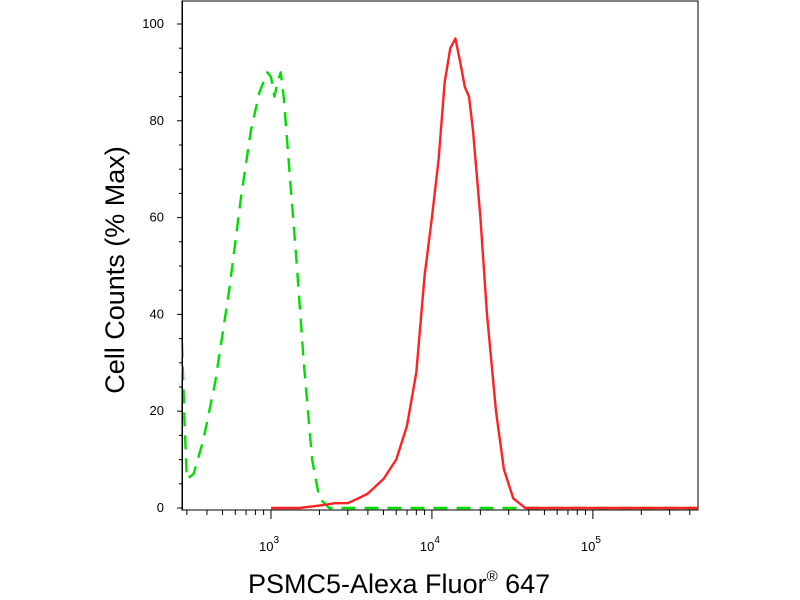 The width and height of the screenshot is (800, 600). What do you see at coordinates (160, 507) in the screenshot?
I see `y-tick-label: 0` at bounding box center [160, 507].